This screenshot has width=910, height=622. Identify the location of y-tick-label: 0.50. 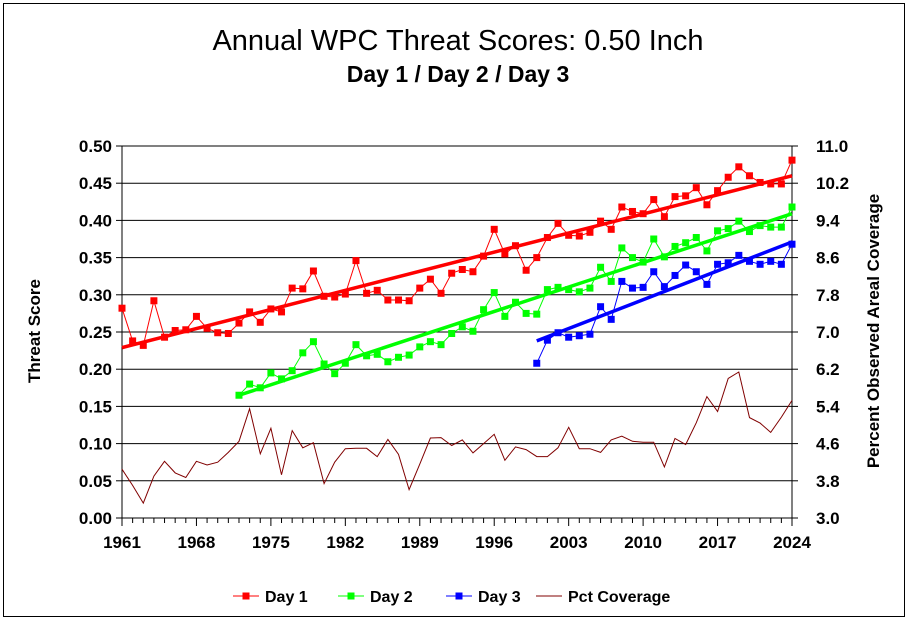
(95, 146).